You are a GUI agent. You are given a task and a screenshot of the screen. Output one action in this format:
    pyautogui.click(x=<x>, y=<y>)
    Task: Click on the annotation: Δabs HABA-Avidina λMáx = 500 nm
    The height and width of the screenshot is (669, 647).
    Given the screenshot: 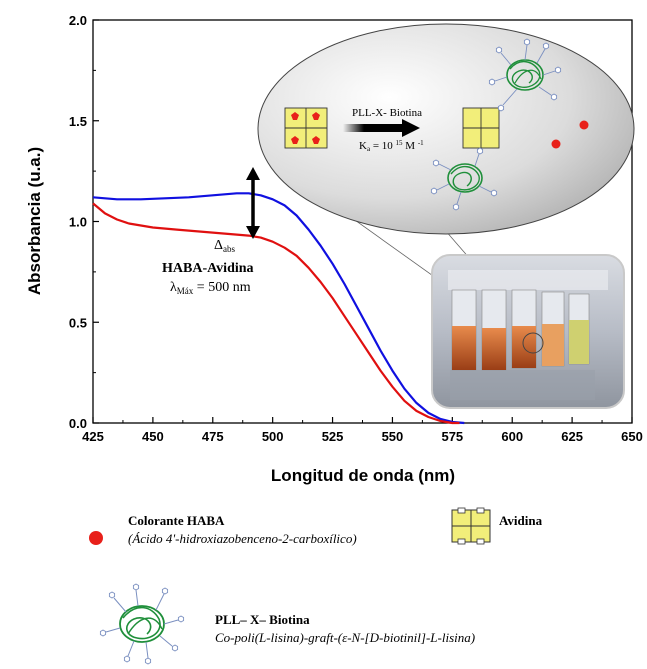 What is the action you would take?
    pyautogui.click(x=208, y=267)
    